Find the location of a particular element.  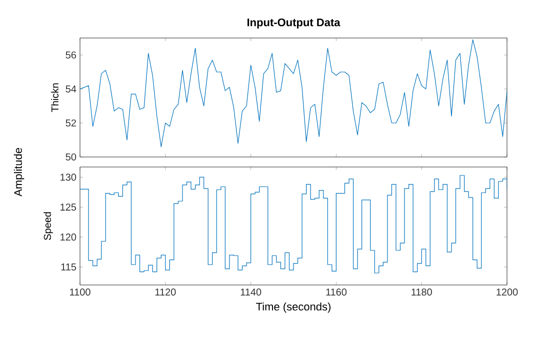

y-tick-label: 50 is located at coordinates (71, 157).